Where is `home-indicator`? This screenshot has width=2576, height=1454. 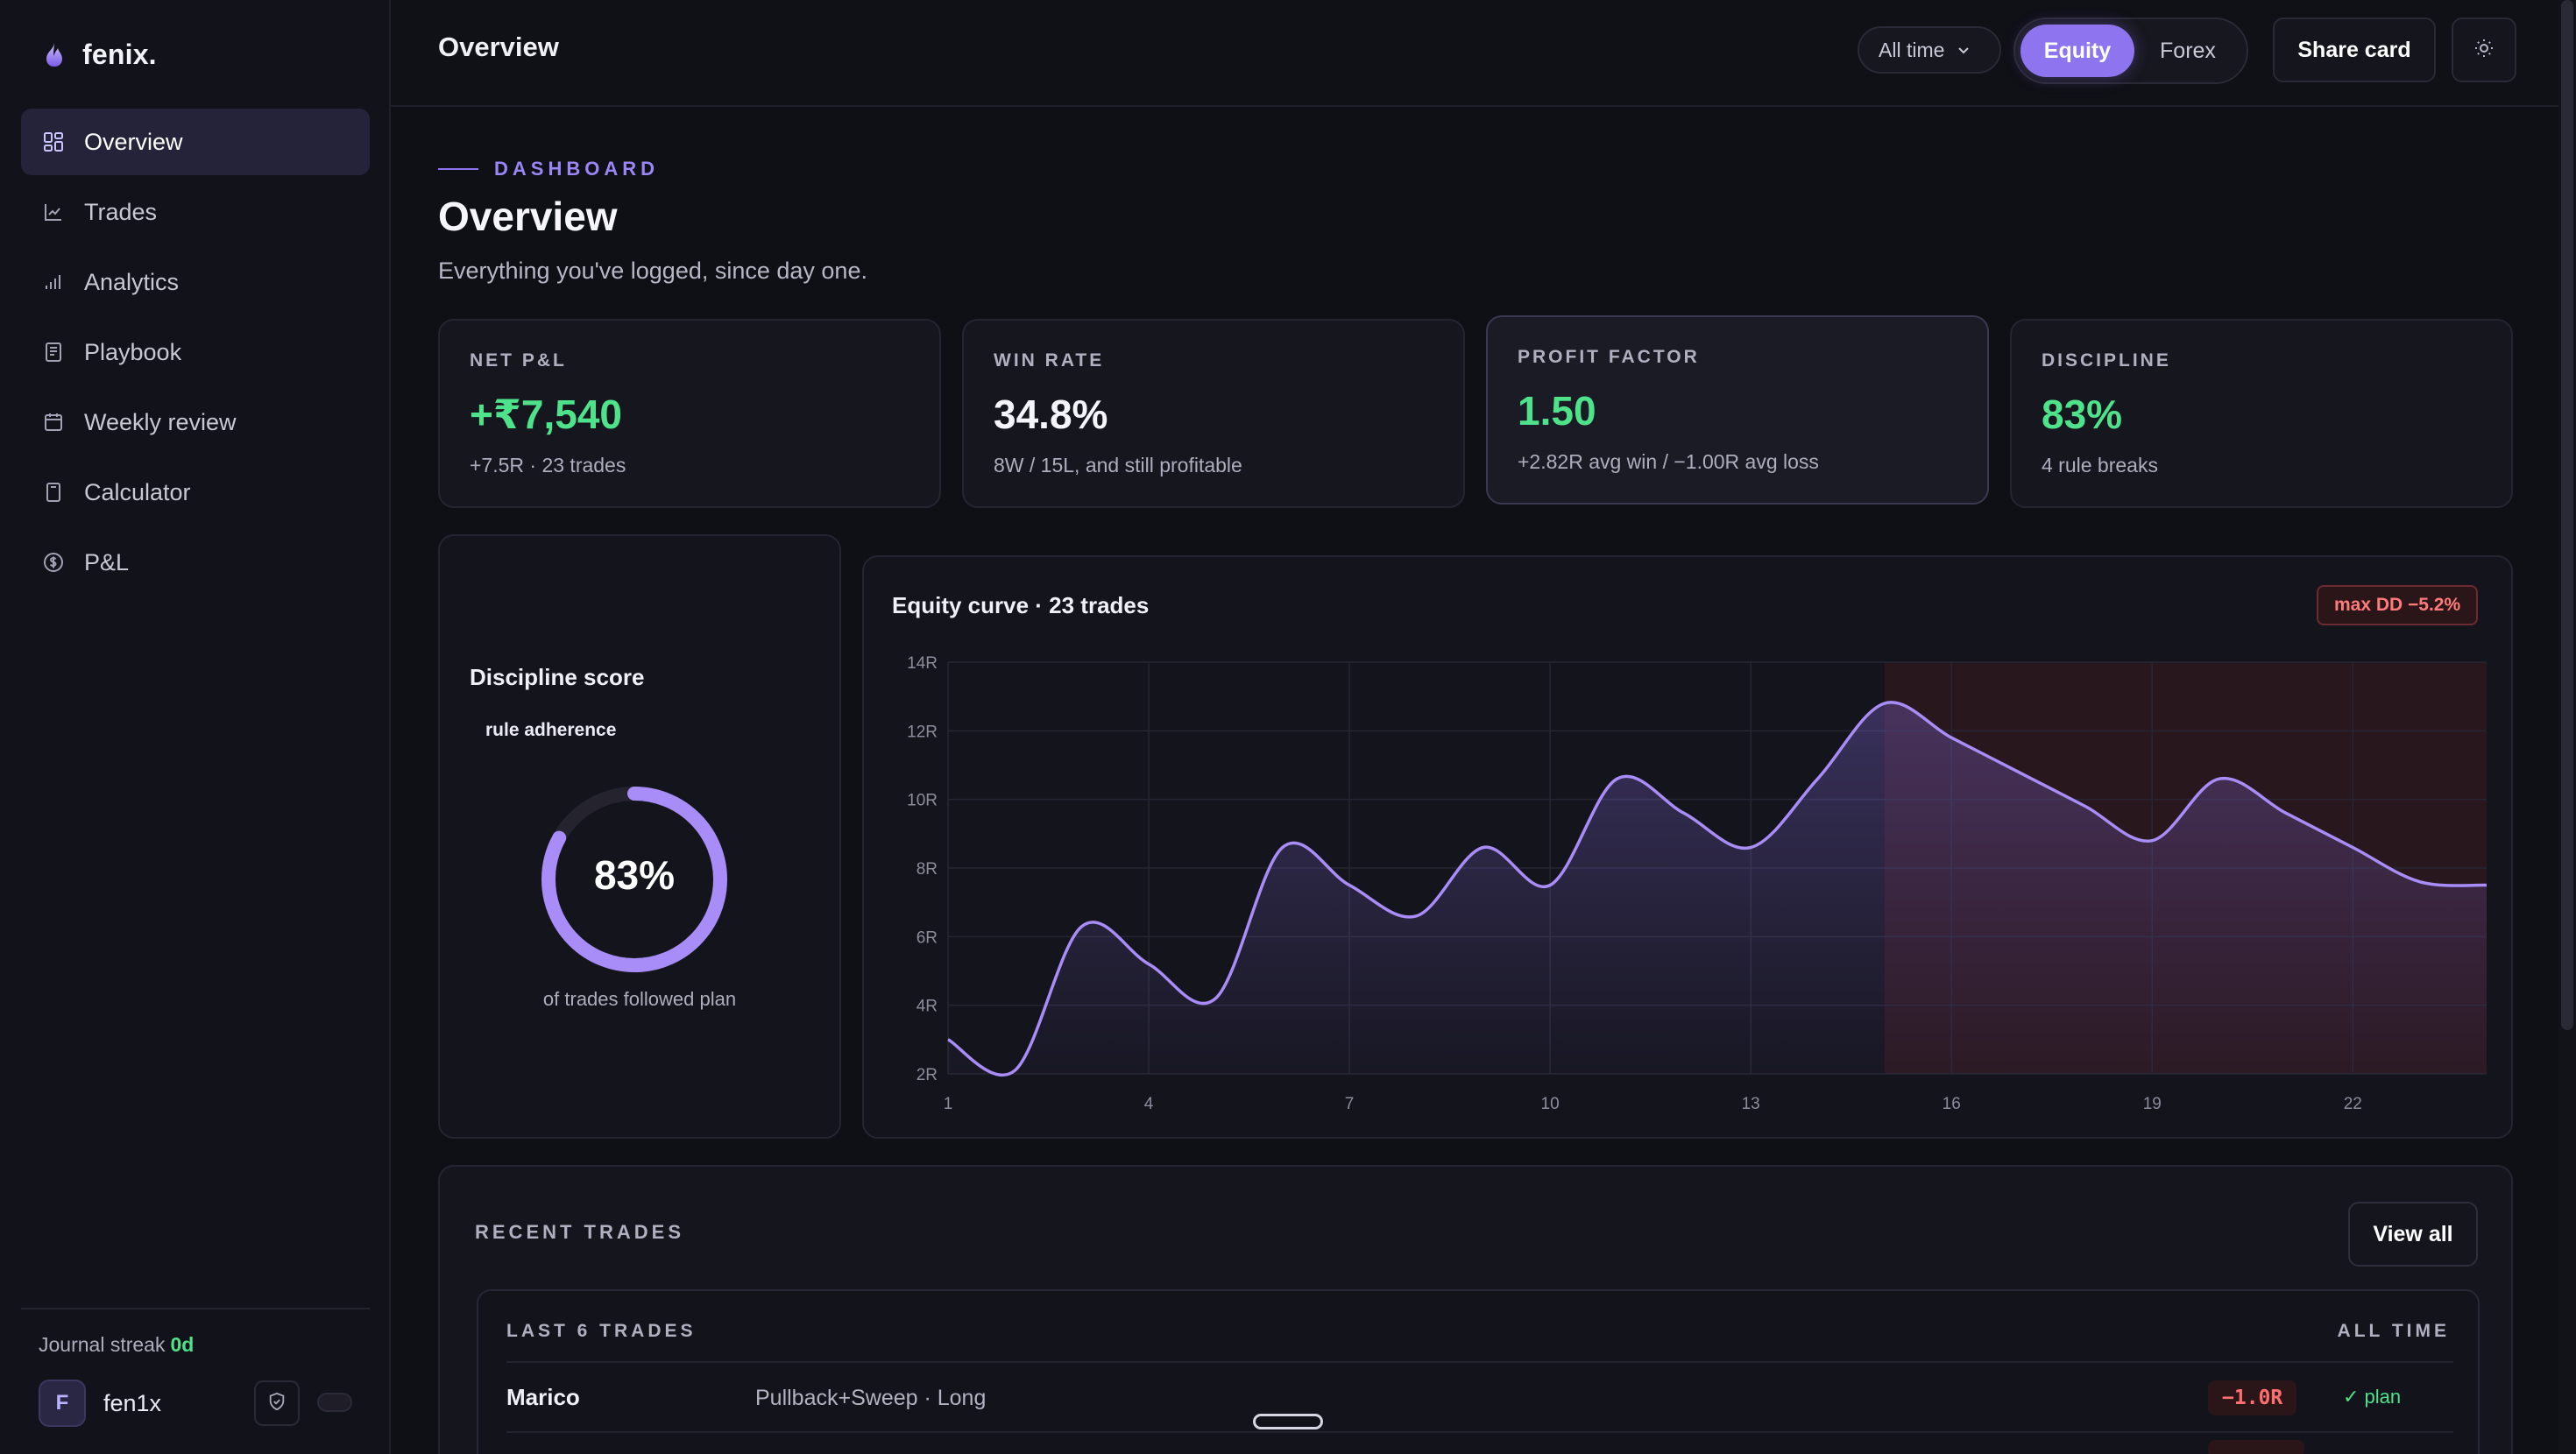
home-indicator is located at coordinates (1288, 1421).